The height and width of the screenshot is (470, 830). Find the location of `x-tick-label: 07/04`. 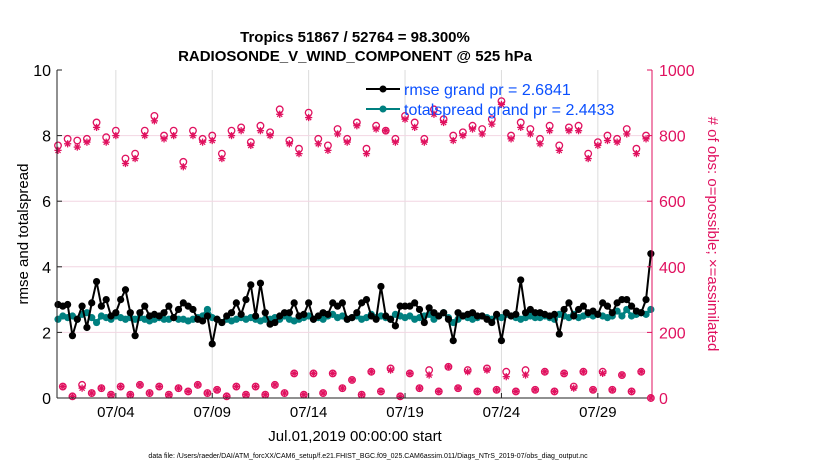

x-tick-label: 07/04 is located at coordinates (116, 412).